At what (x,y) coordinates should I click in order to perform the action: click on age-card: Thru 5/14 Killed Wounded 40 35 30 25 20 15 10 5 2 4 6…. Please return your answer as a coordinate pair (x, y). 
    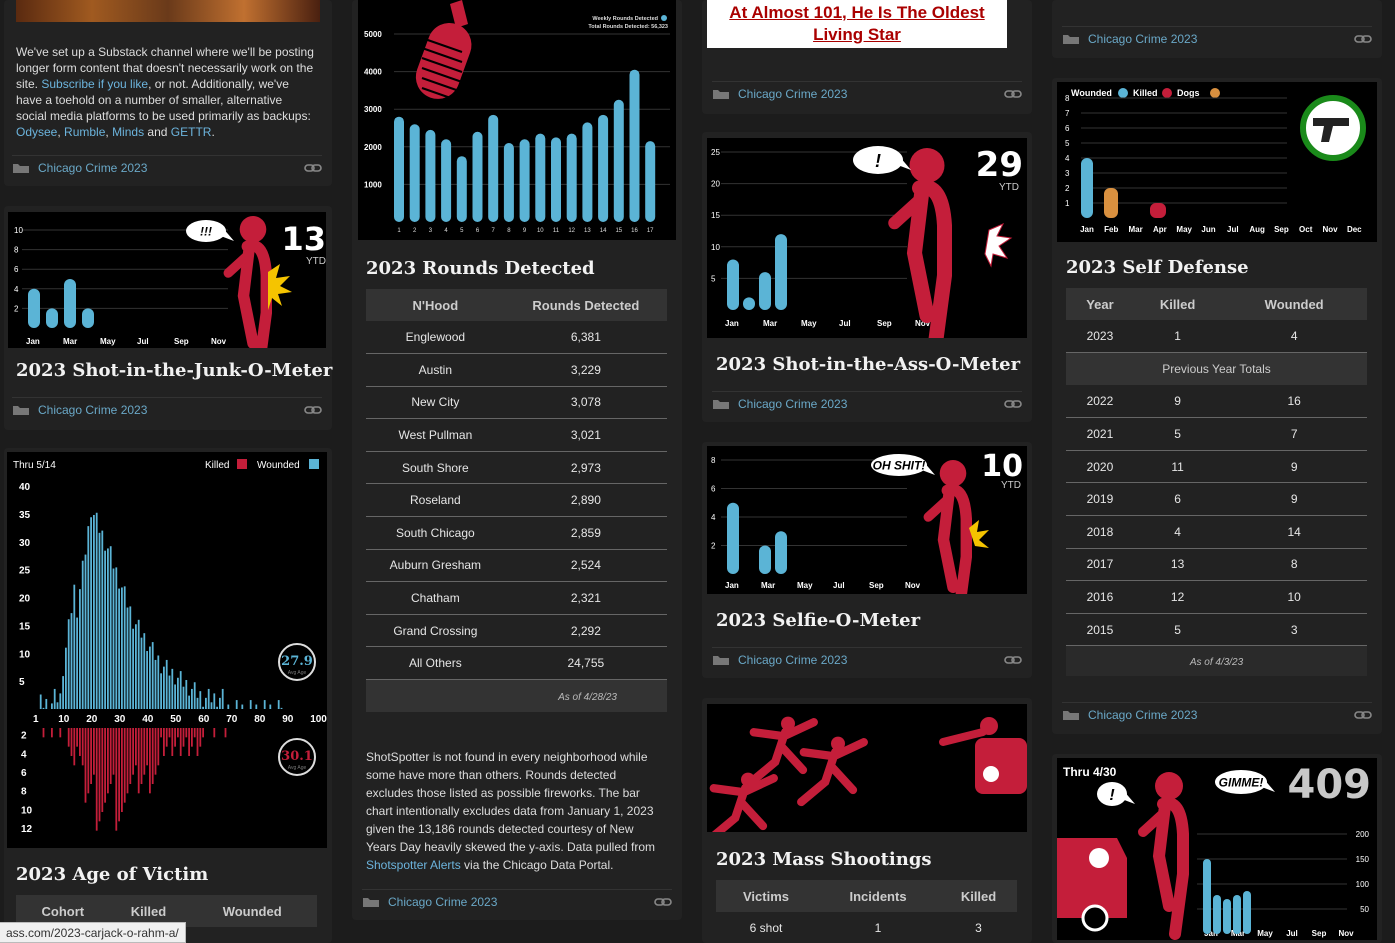
    Looking at the image, I should click on (168, 695).